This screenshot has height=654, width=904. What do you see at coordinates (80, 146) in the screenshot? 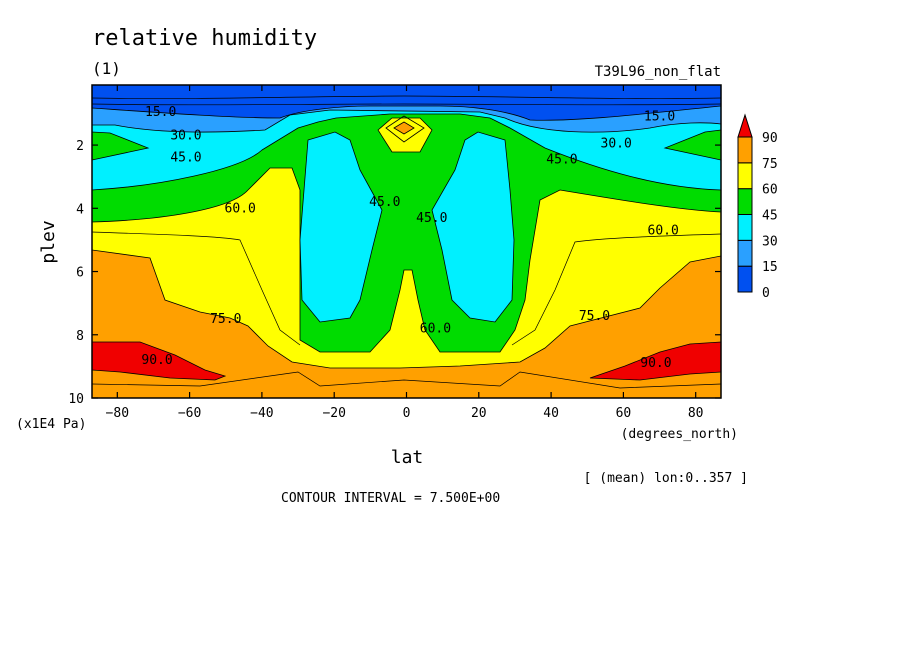
I see `y-tick-label: 2` at bounding box center [80, 146].